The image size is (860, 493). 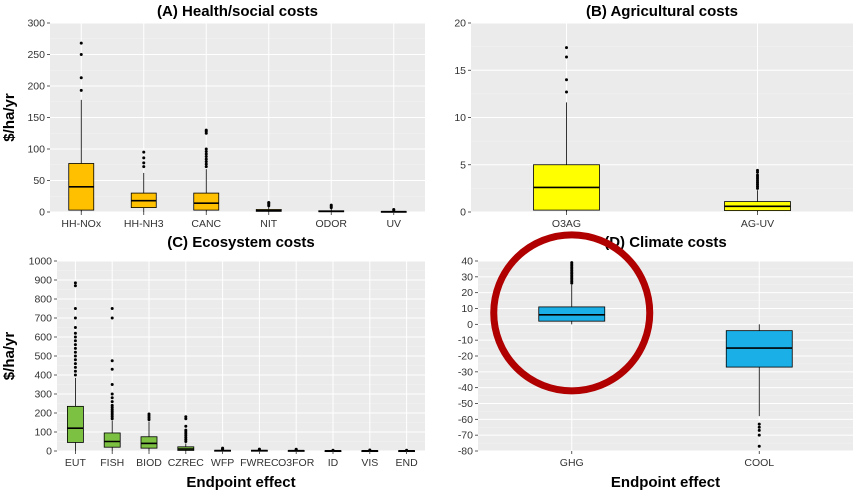 I want to click on panel-title: (C) Ecosystem costs, so click(x=241, y=242).